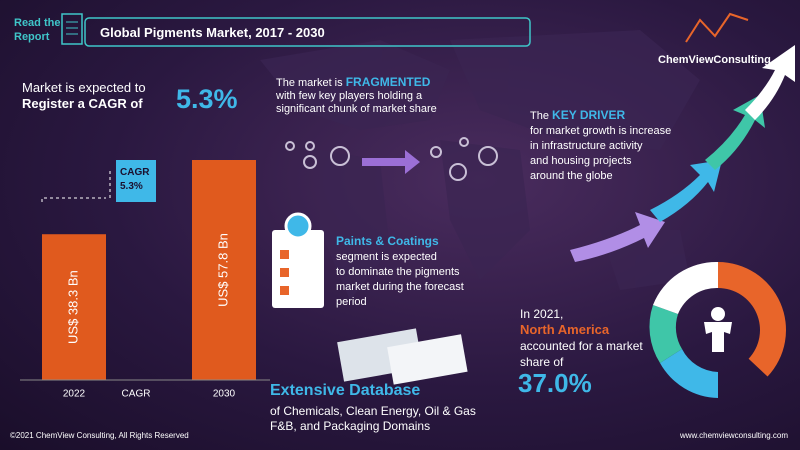 The image size is (800, 450). Describe the element at coordinates (74, 394) in the screenshot. I see `x-tick-label: 2022` at that location.